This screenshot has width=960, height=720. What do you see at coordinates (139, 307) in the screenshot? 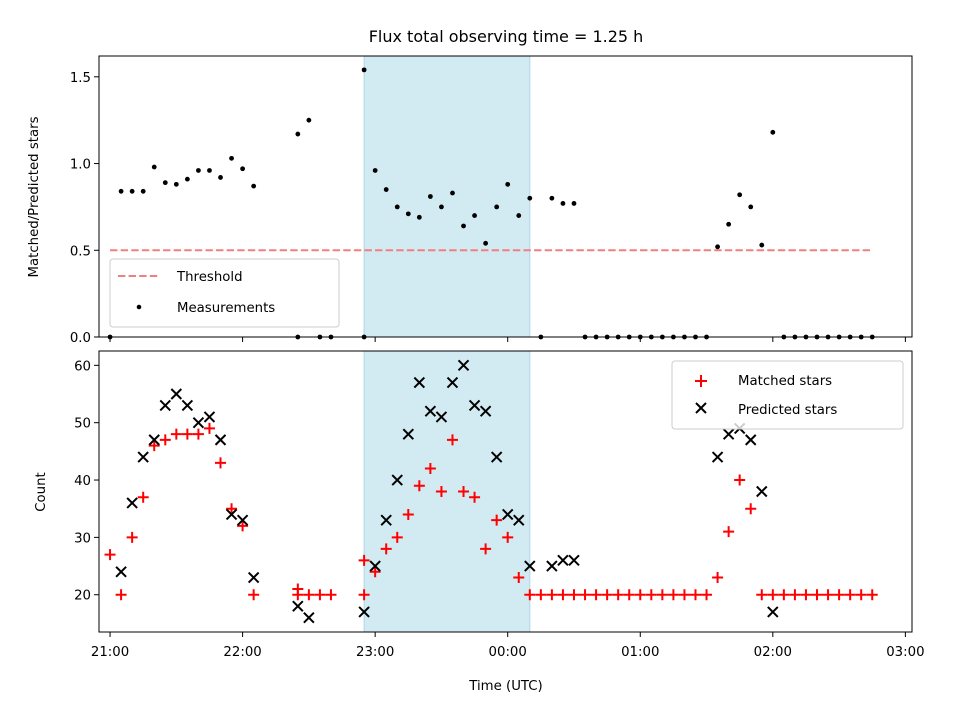
I see `legend-measurements-swatch` at bounding box center [139, 307].